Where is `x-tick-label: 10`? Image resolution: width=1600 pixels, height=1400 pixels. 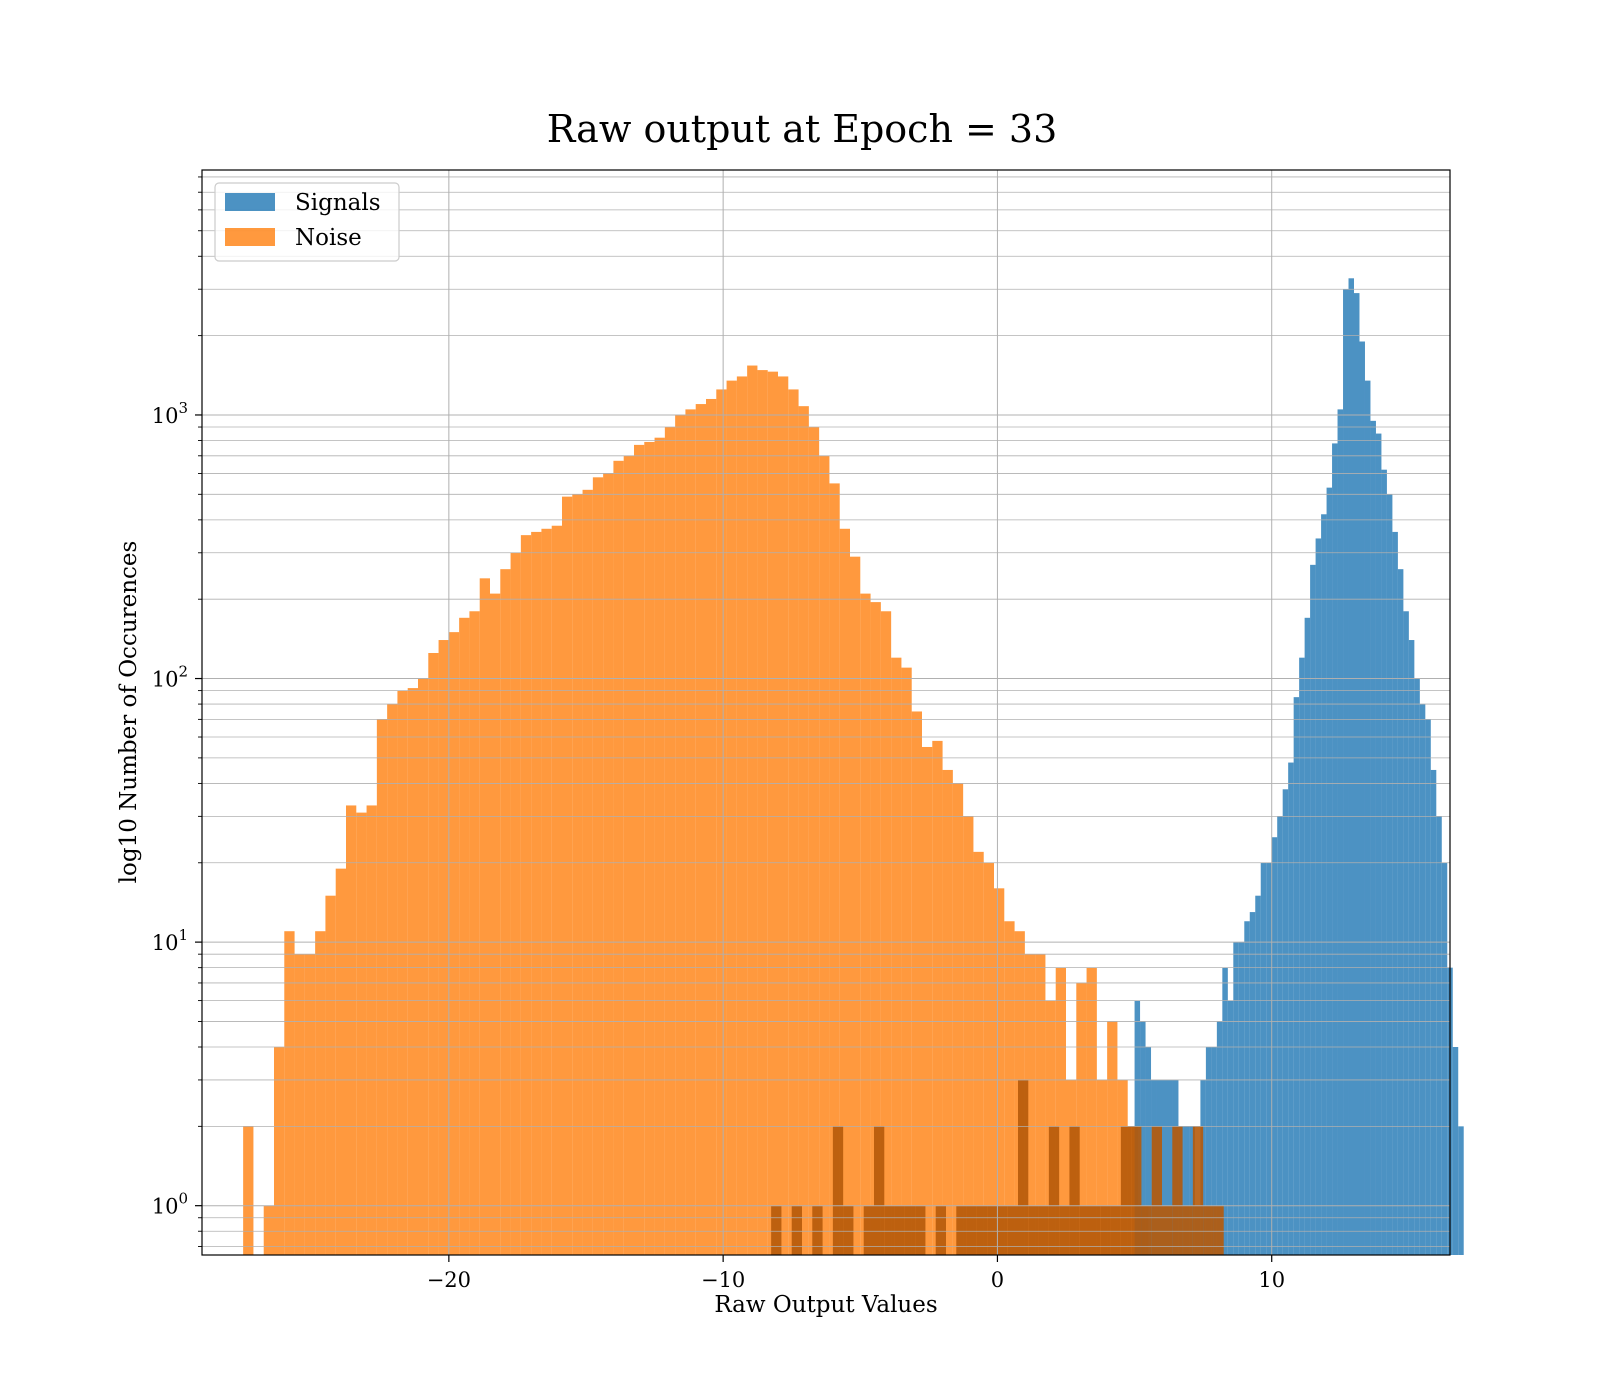 x-tick-label: 10 is located at coordinates (1271, 1280).